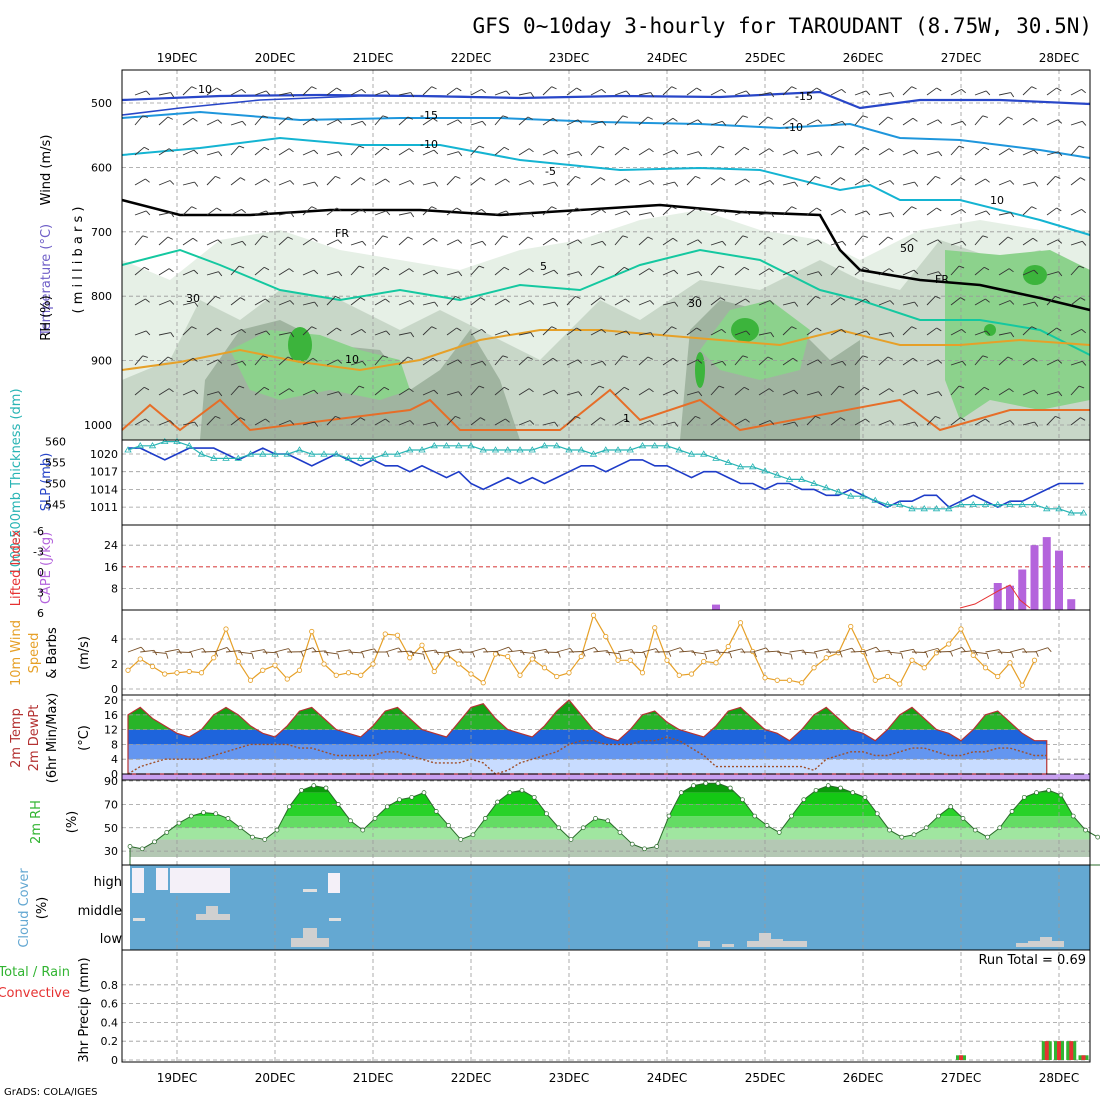 This screenshot has width=1100, height=1100. What do you see at coordinates (543, 266) in the screenshot?
I see `contour-label: 5` at bounding box center [543, 266].